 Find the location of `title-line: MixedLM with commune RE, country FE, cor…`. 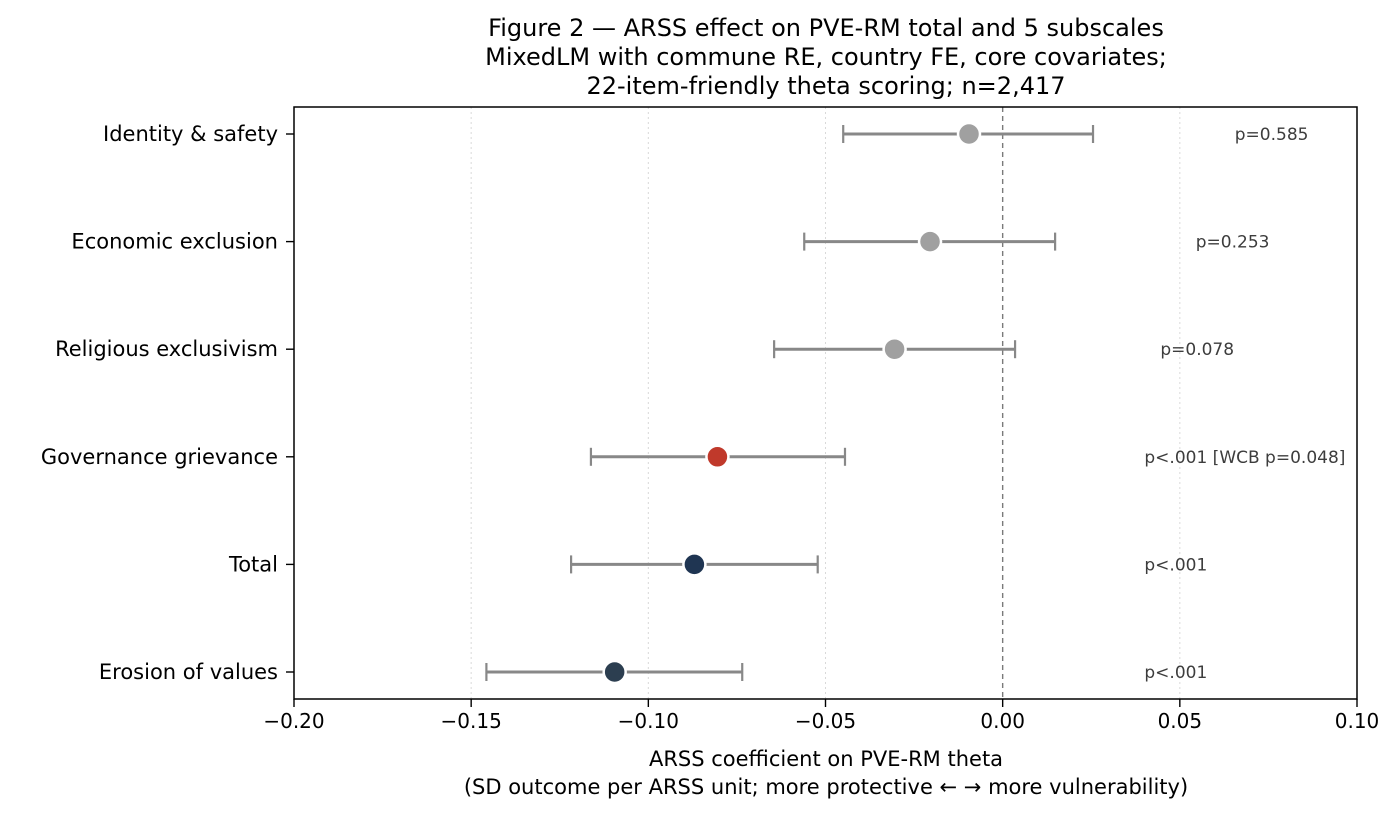

title-line: MixedLM with commune RE, country FE, cor… is located at coordinates (826, 57).